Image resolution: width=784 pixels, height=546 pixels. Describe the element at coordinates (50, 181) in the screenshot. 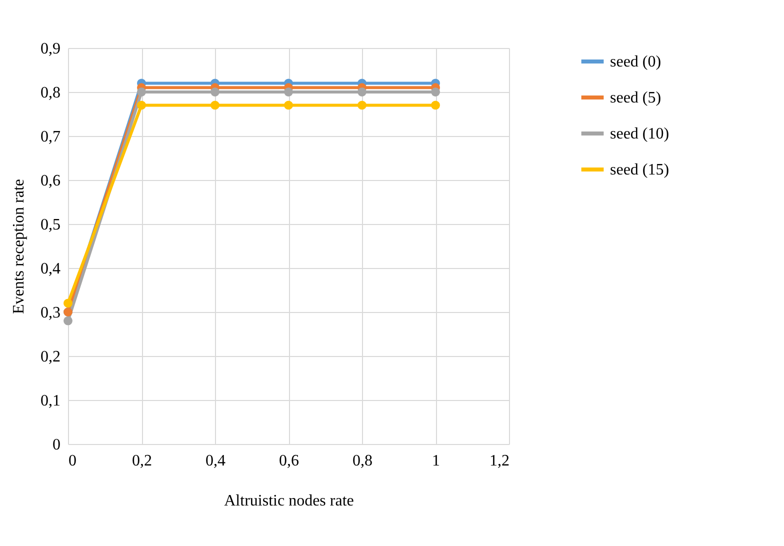

I see `y-tick-label: 0,6` at that location.